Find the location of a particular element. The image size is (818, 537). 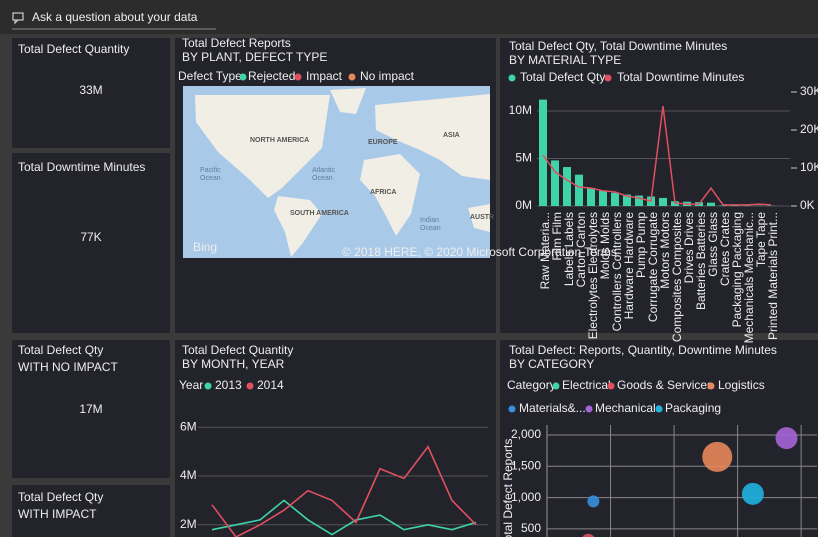

legend-label: Total Defect Qty is located at coordinates (562, 77).